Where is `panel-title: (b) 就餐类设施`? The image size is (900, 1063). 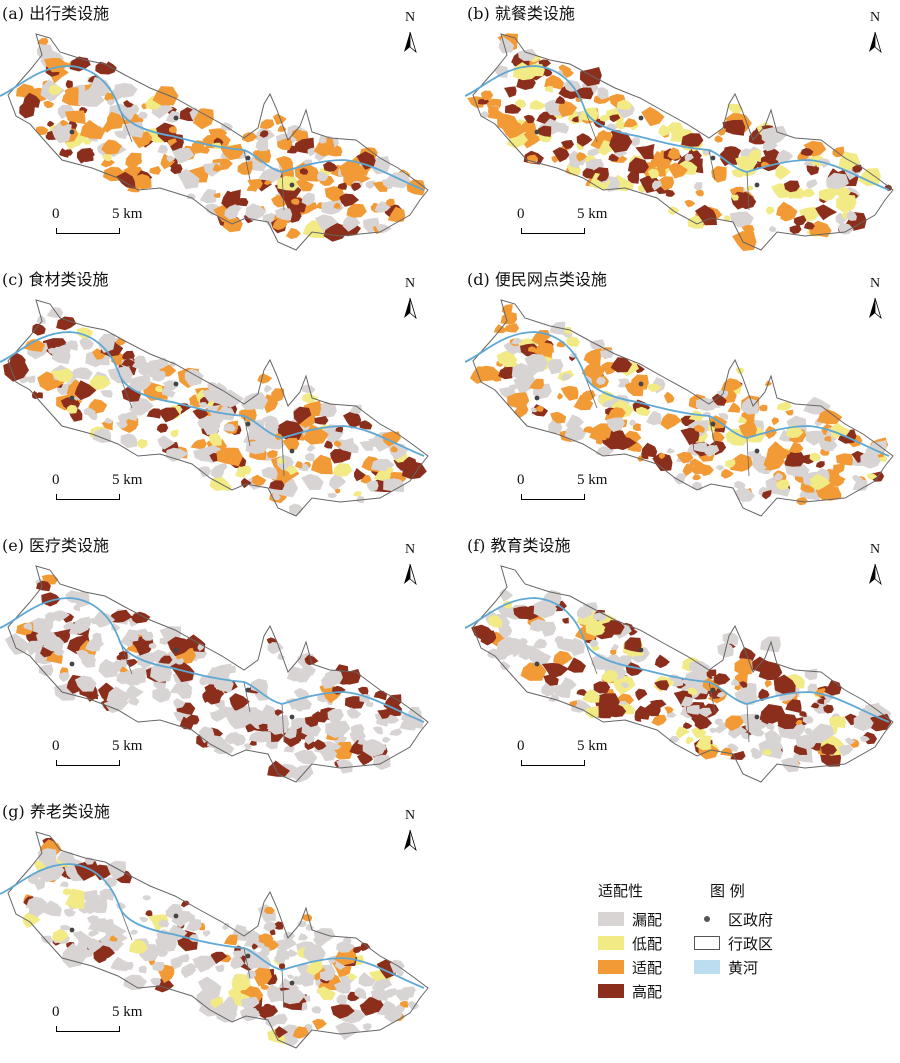
panel-title: (b) 就餐类设施 is located at coordinates (521, 13).